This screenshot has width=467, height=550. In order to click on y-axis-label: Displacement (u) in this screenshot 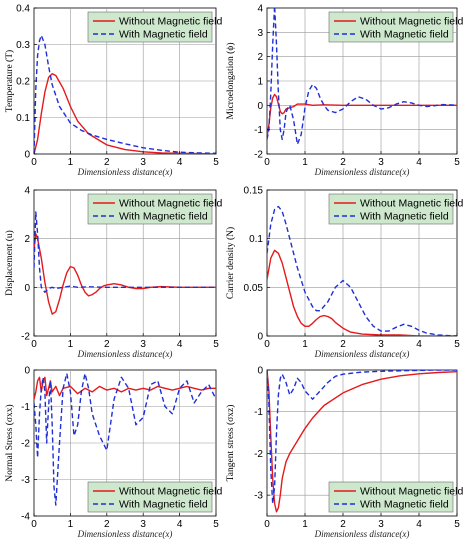, I will do `click(9, 263)`.